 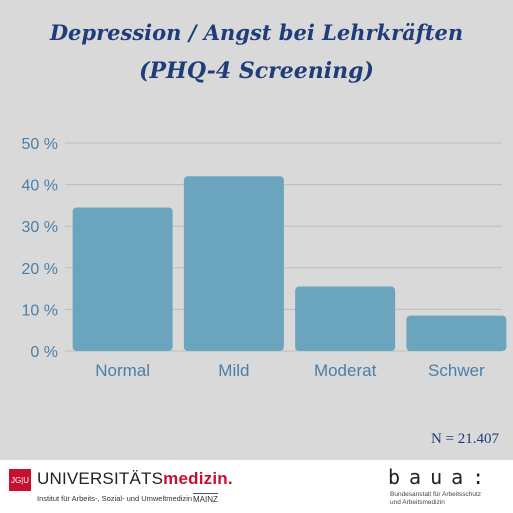 What do you see at coordinates (345, 318) in the screenshot?
I see `bar-moderat` at bounding box center [345, 318].